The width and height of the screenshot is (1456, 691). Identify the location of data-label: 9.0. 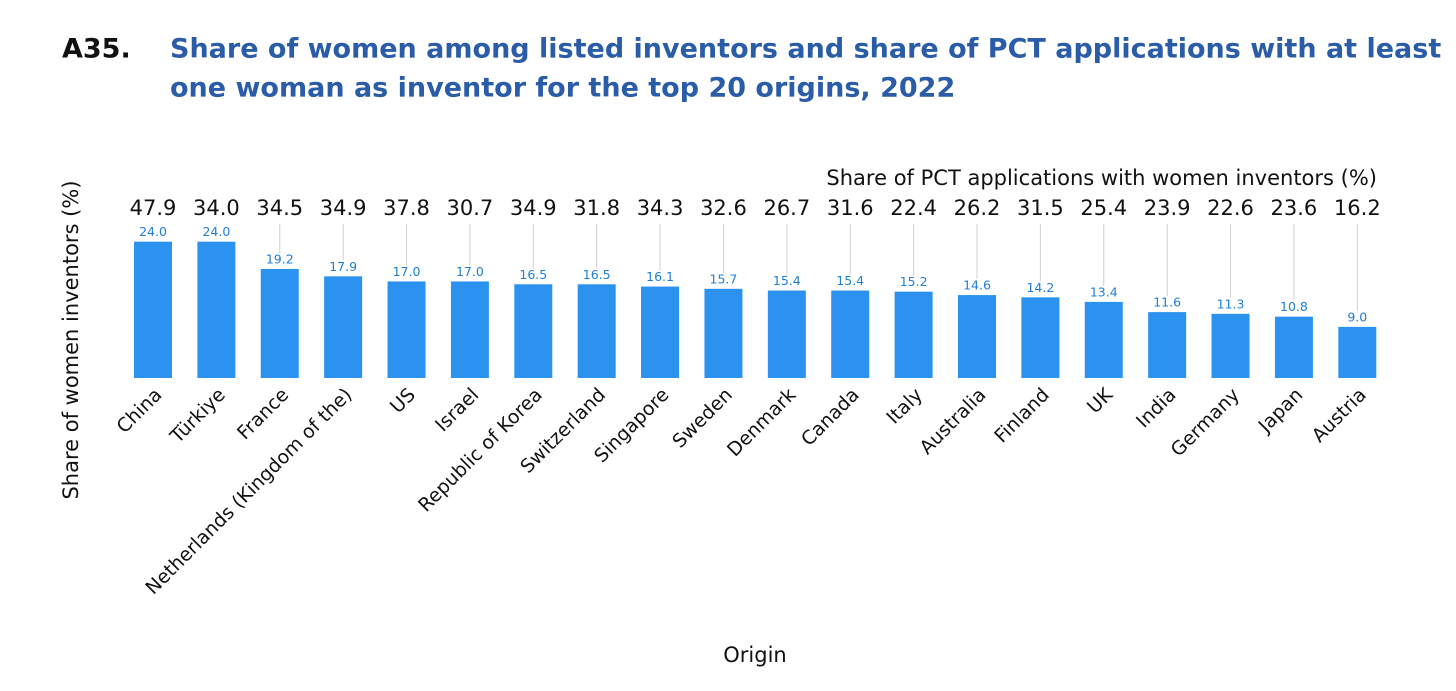
(1357, 316).